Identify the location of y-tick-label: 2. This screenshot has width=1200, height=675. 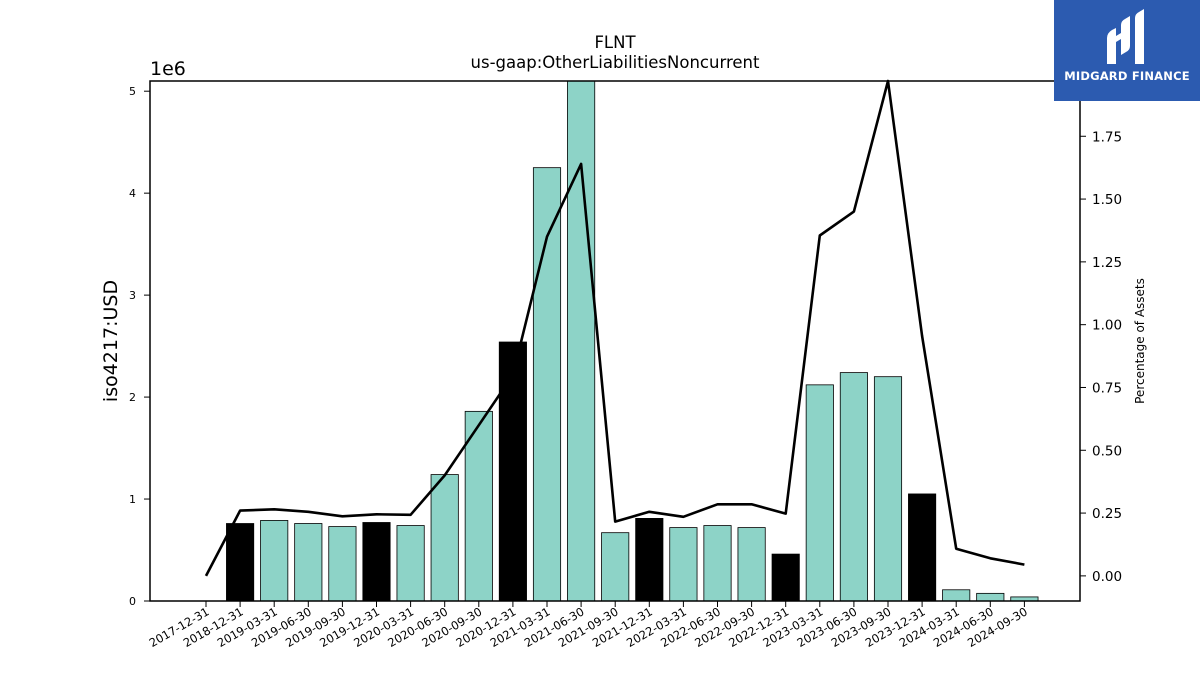
(132, 397).